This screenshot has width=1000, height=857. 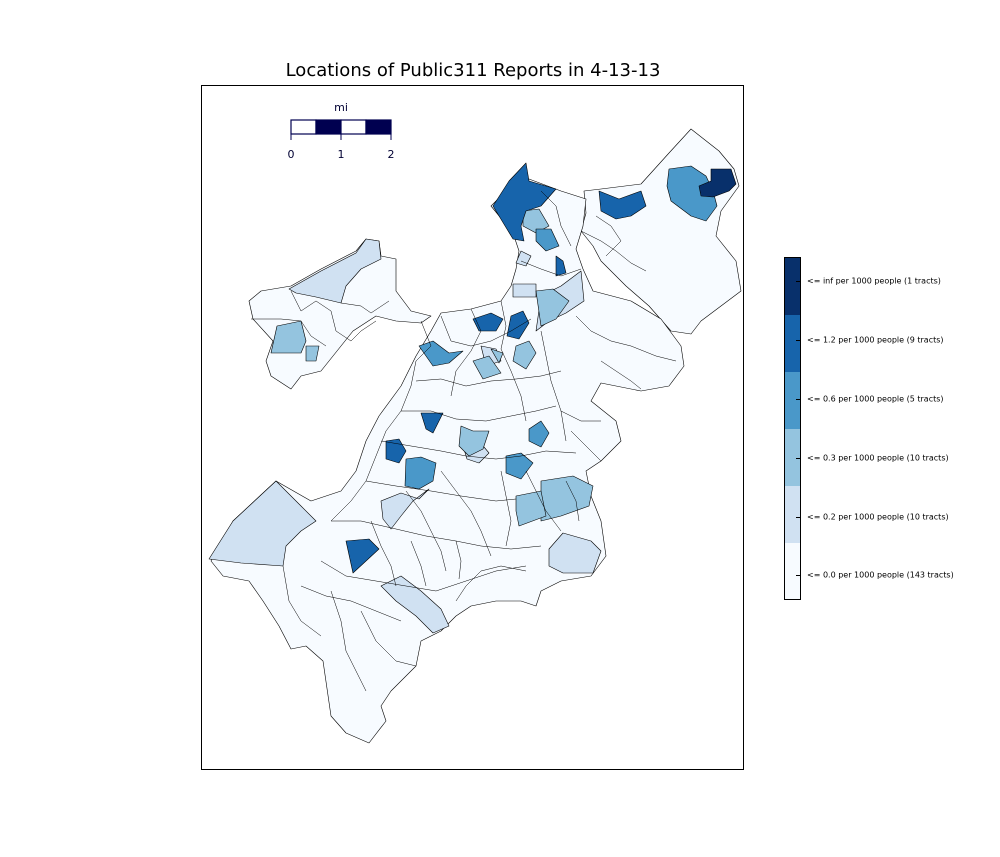 What do you see at coordinates (875, 399) in the screenshot?
I see `legend-label-2: <= 0.6 per 1000 people (5 tracts)` at bounding box center [875, 399].